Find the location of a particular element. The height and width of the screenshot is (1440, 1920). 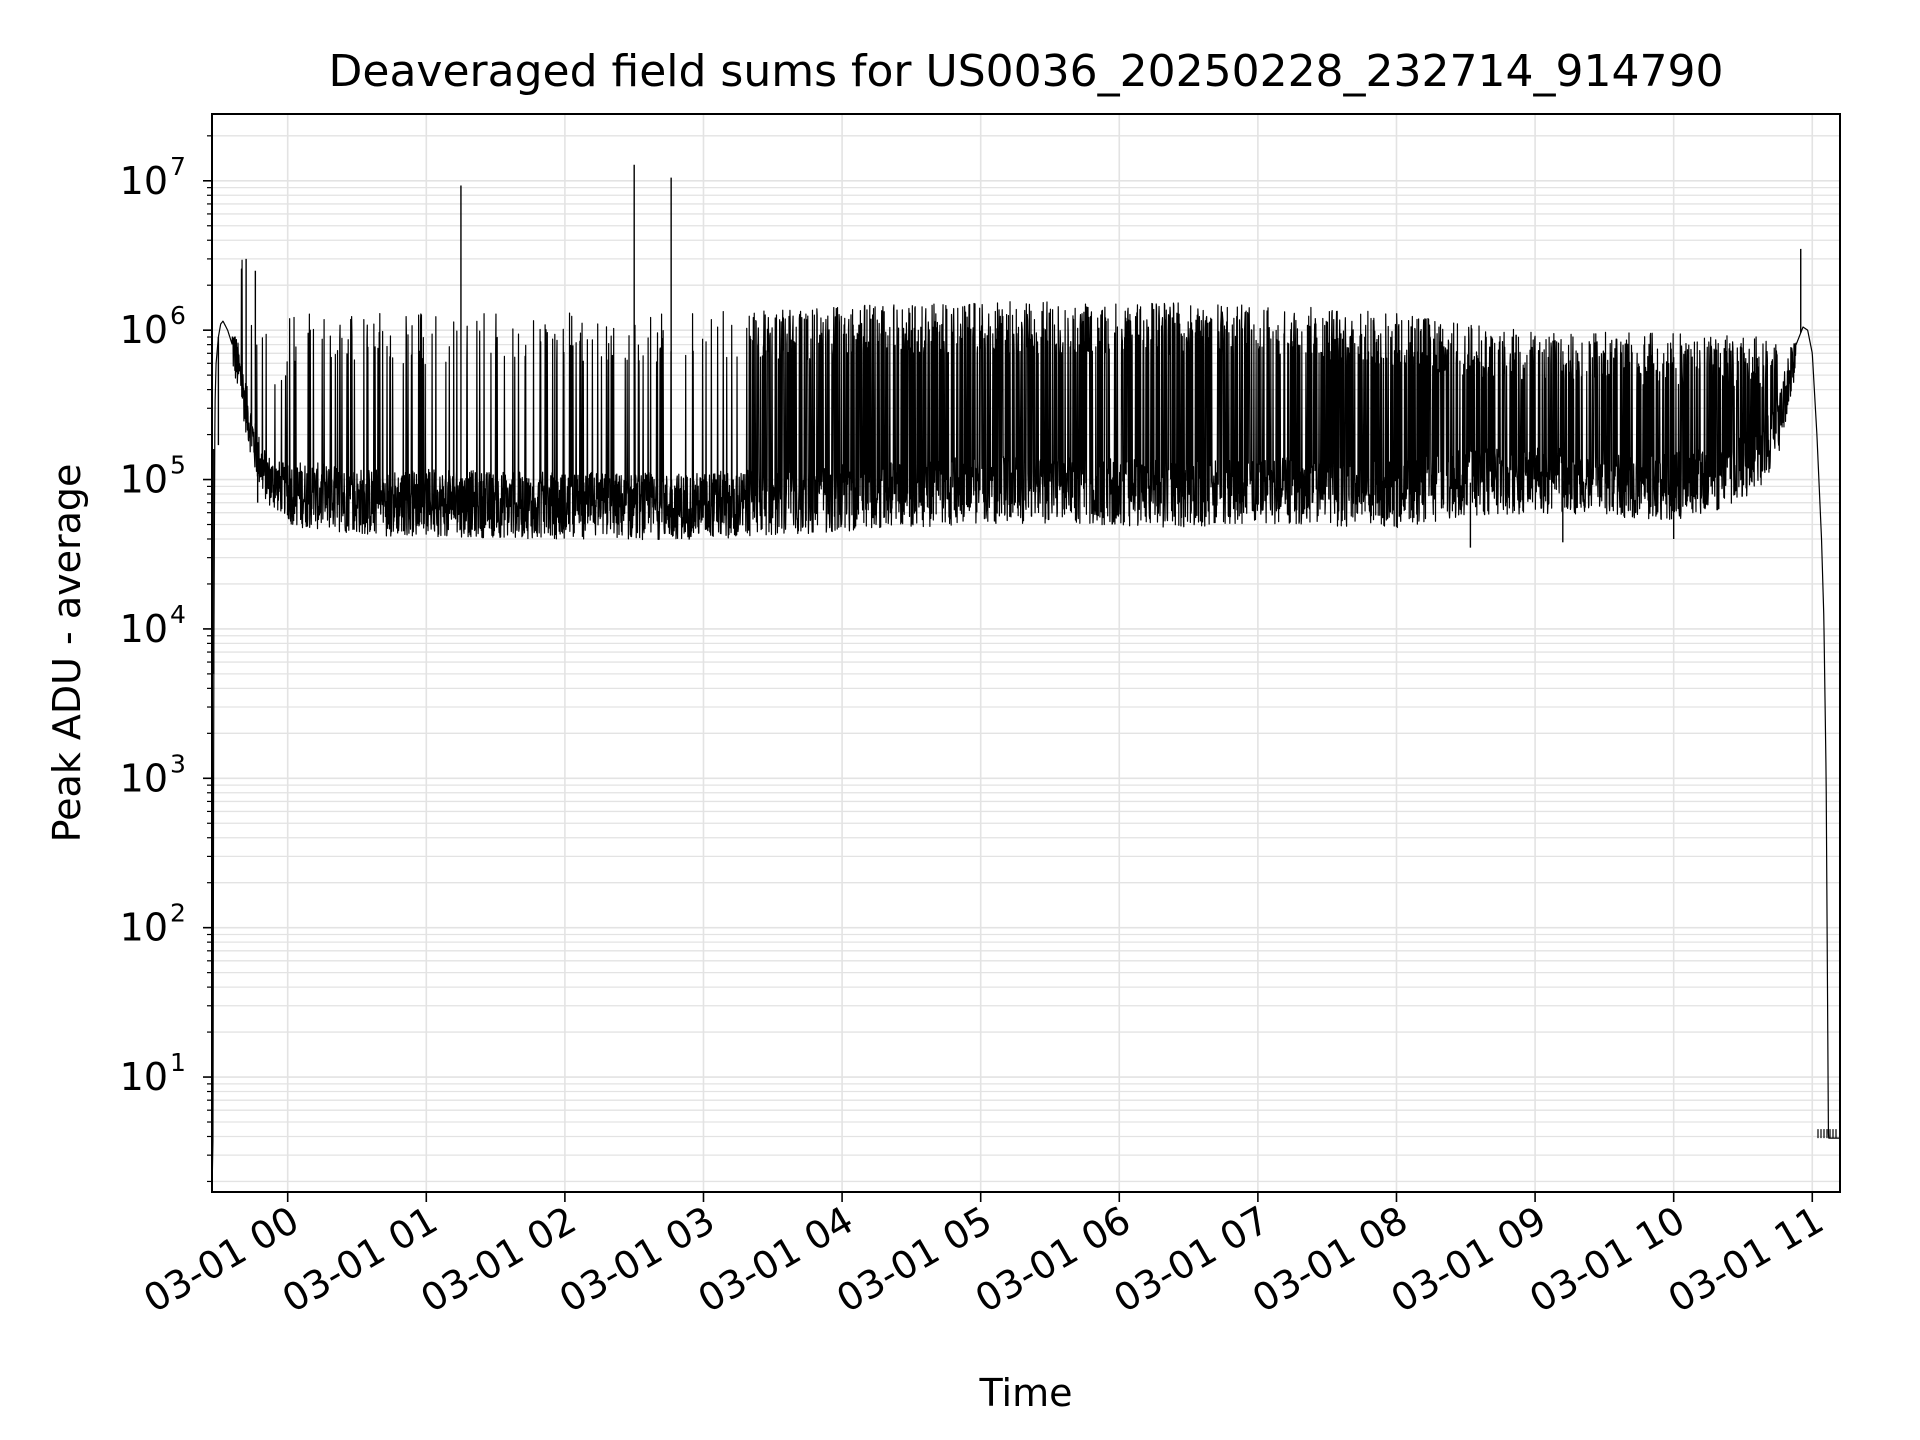

x-axis-label: Time is located at coordinates (1026, 1393).